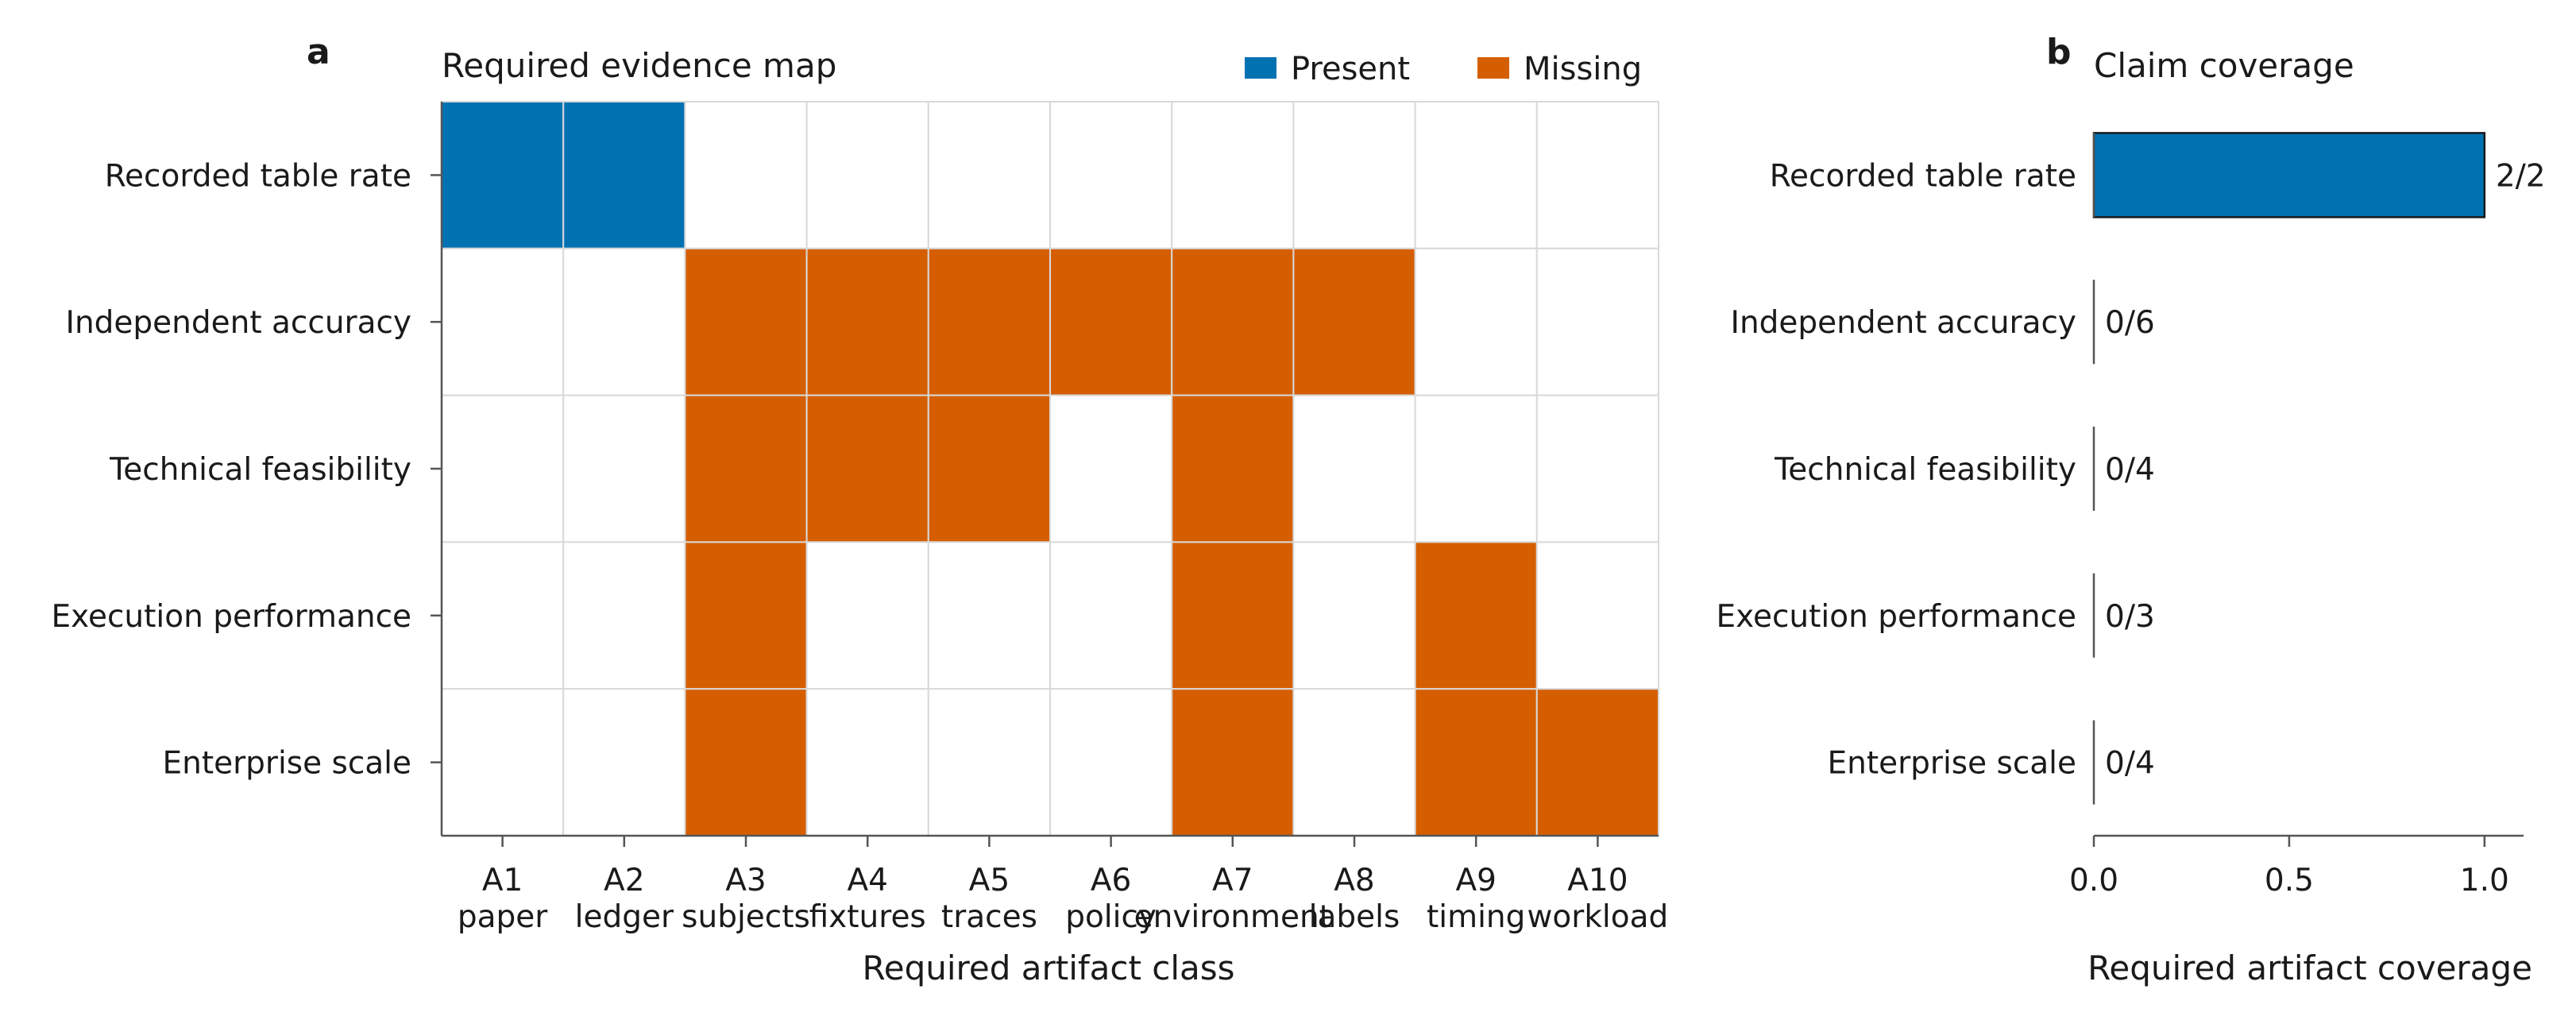 Image resolution: width=2576 pixels, height=1024 pixels. Describe the element at coordinates (1350, 69) in the screenshot. I see `legend-label-present: Present` at that location.